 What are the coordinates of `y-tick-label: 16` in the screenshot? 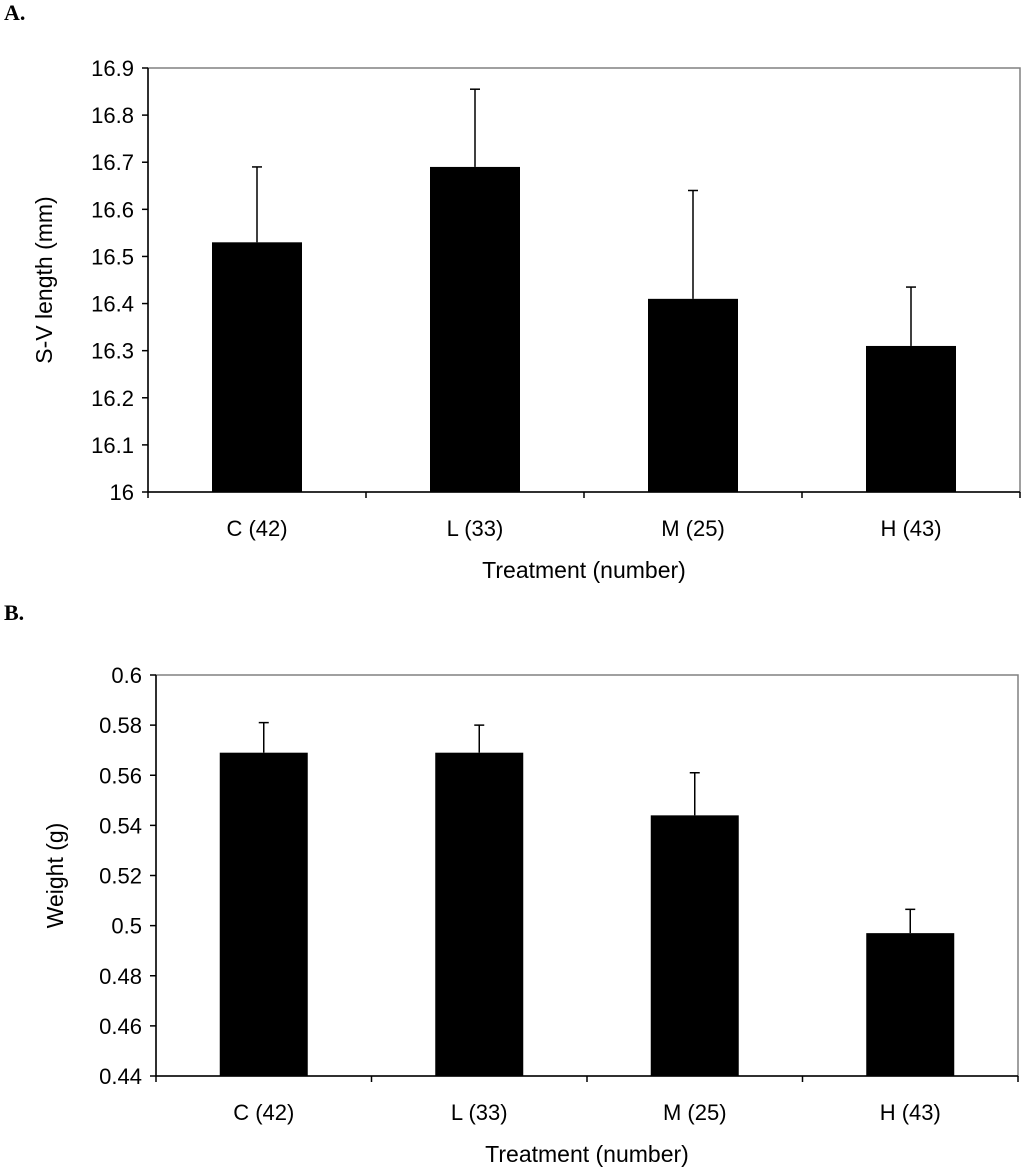 It's located at (122, 492).